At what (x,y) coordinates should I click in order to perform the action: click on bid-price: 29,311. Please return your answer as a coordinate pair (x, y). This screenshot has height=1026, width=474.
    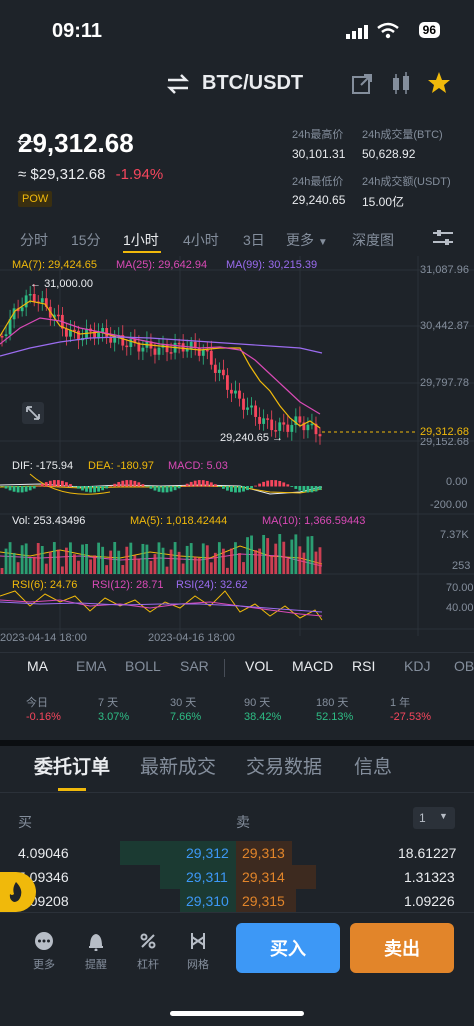
    Looking at the image, I should click on (207, 877).